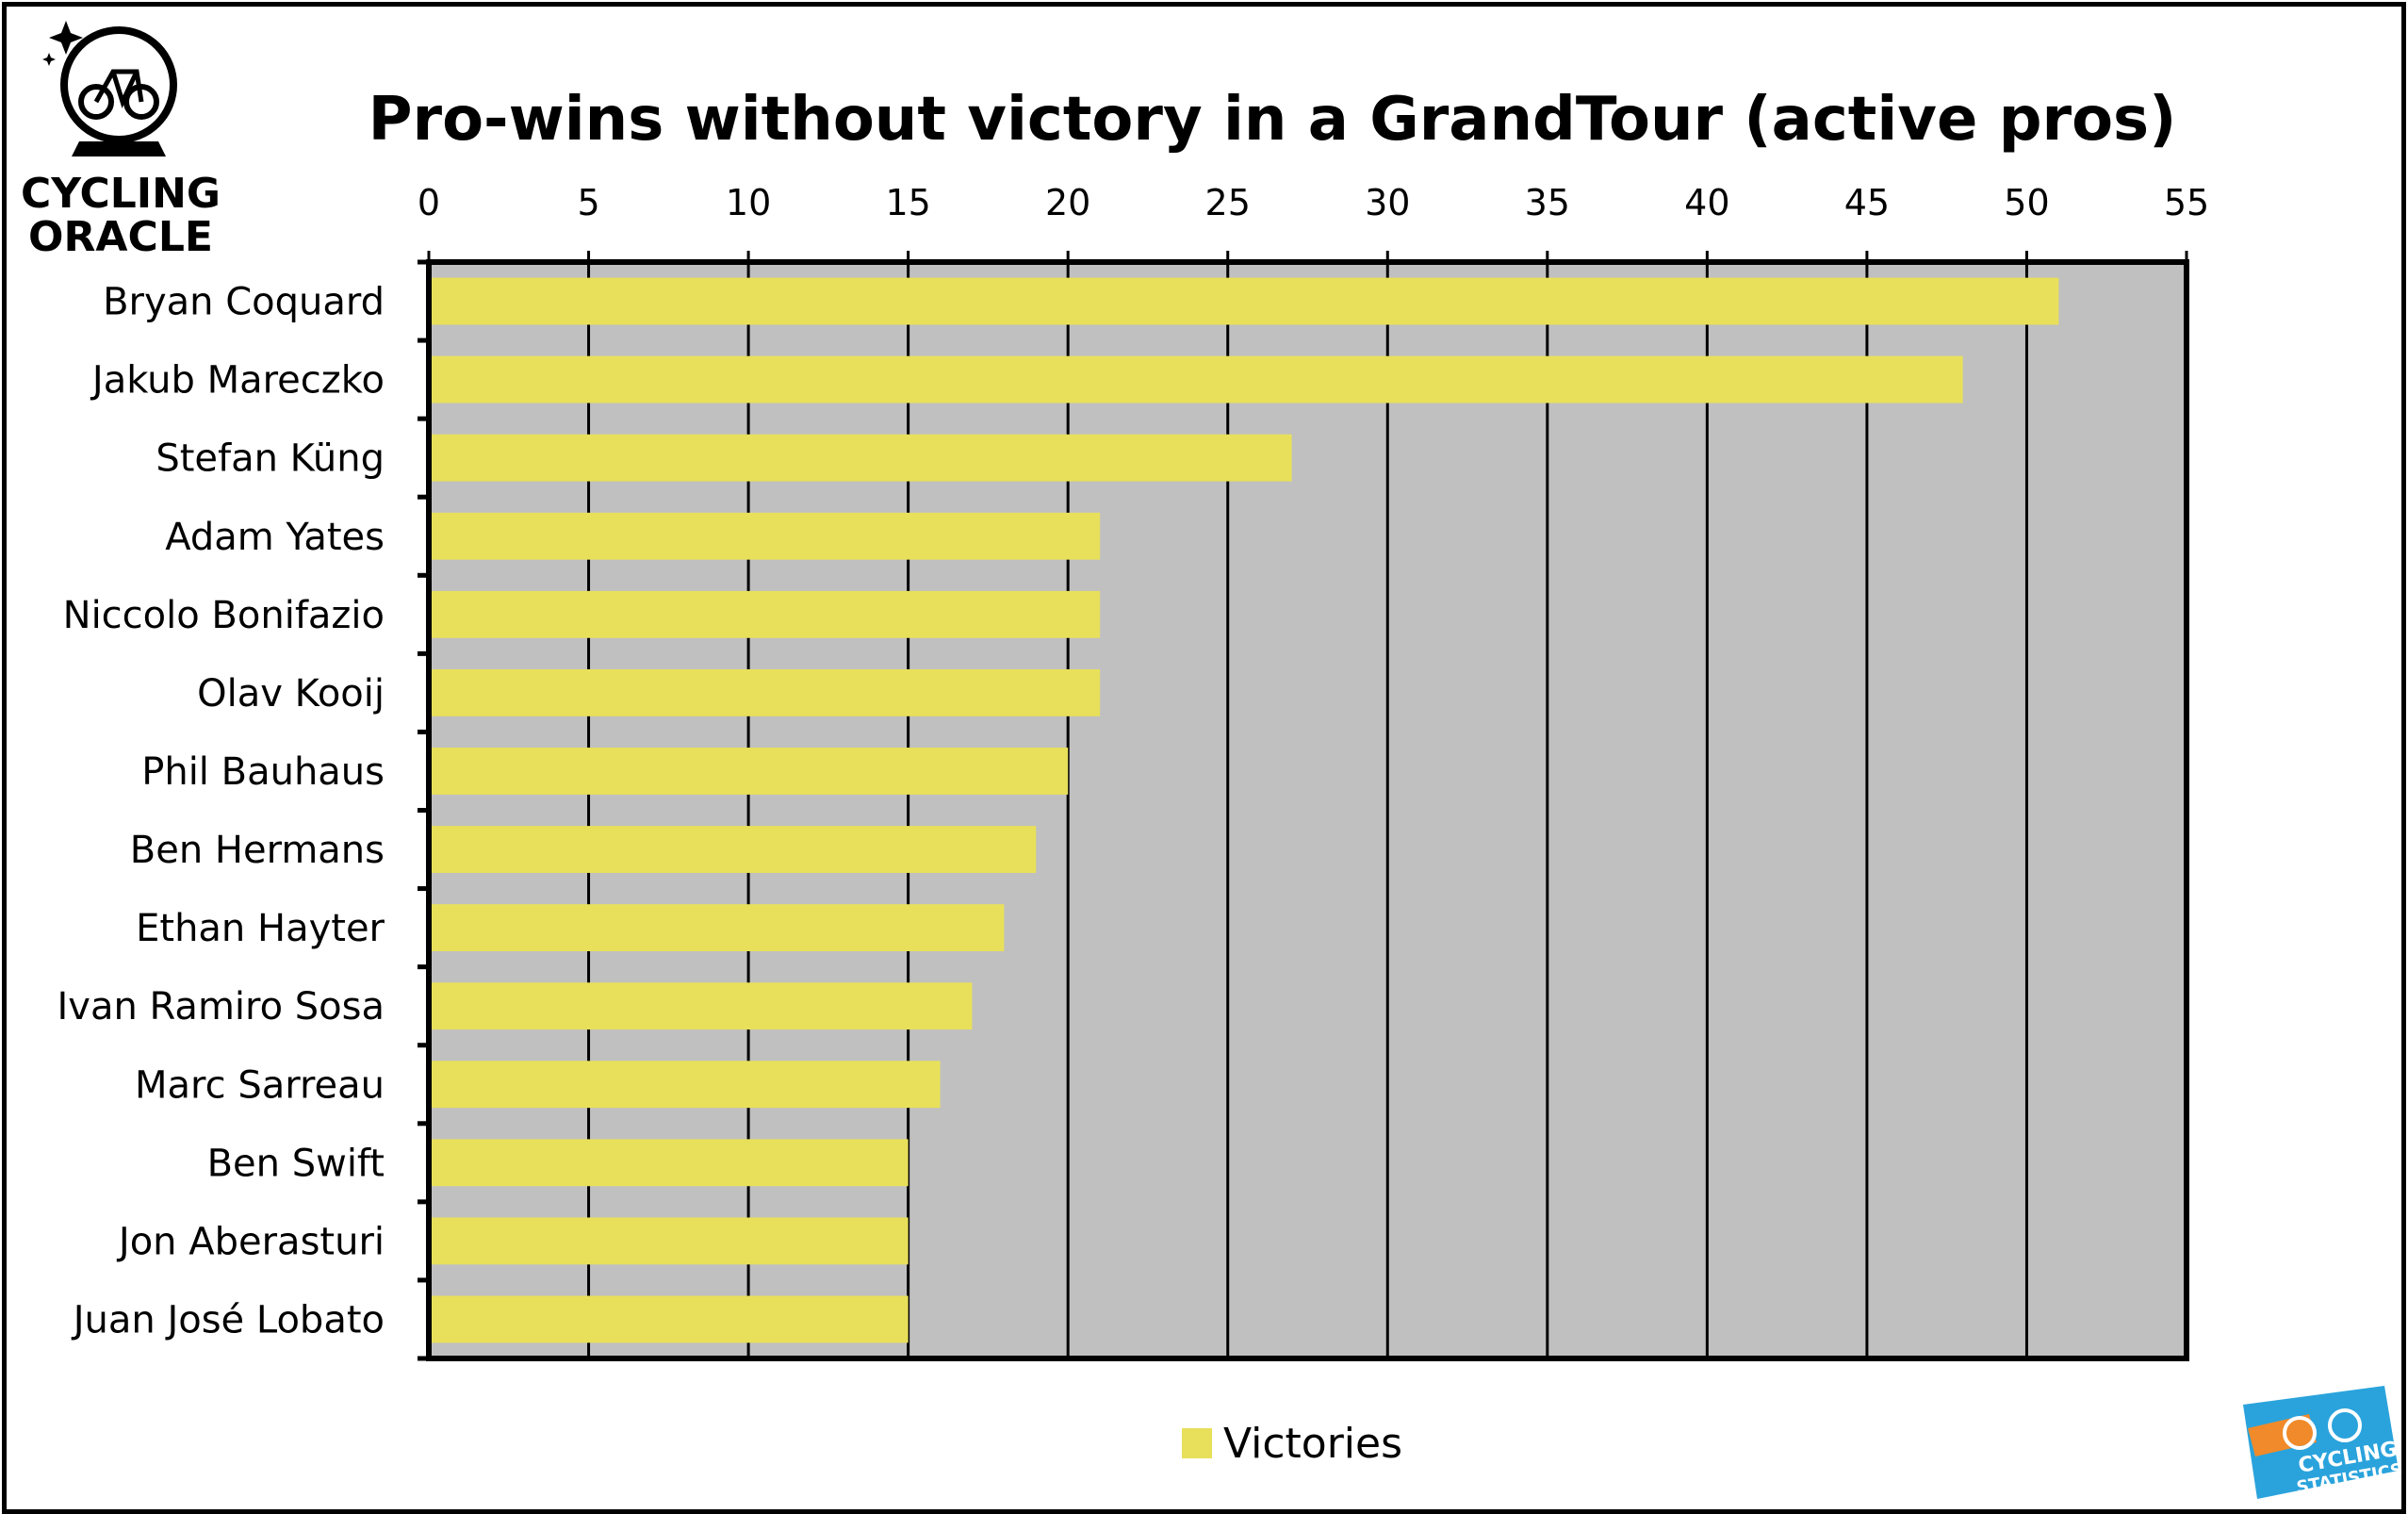 This screenshot has height=1514, width=2408. I want to click on x-tick-label: 25, so click(1228, 202).